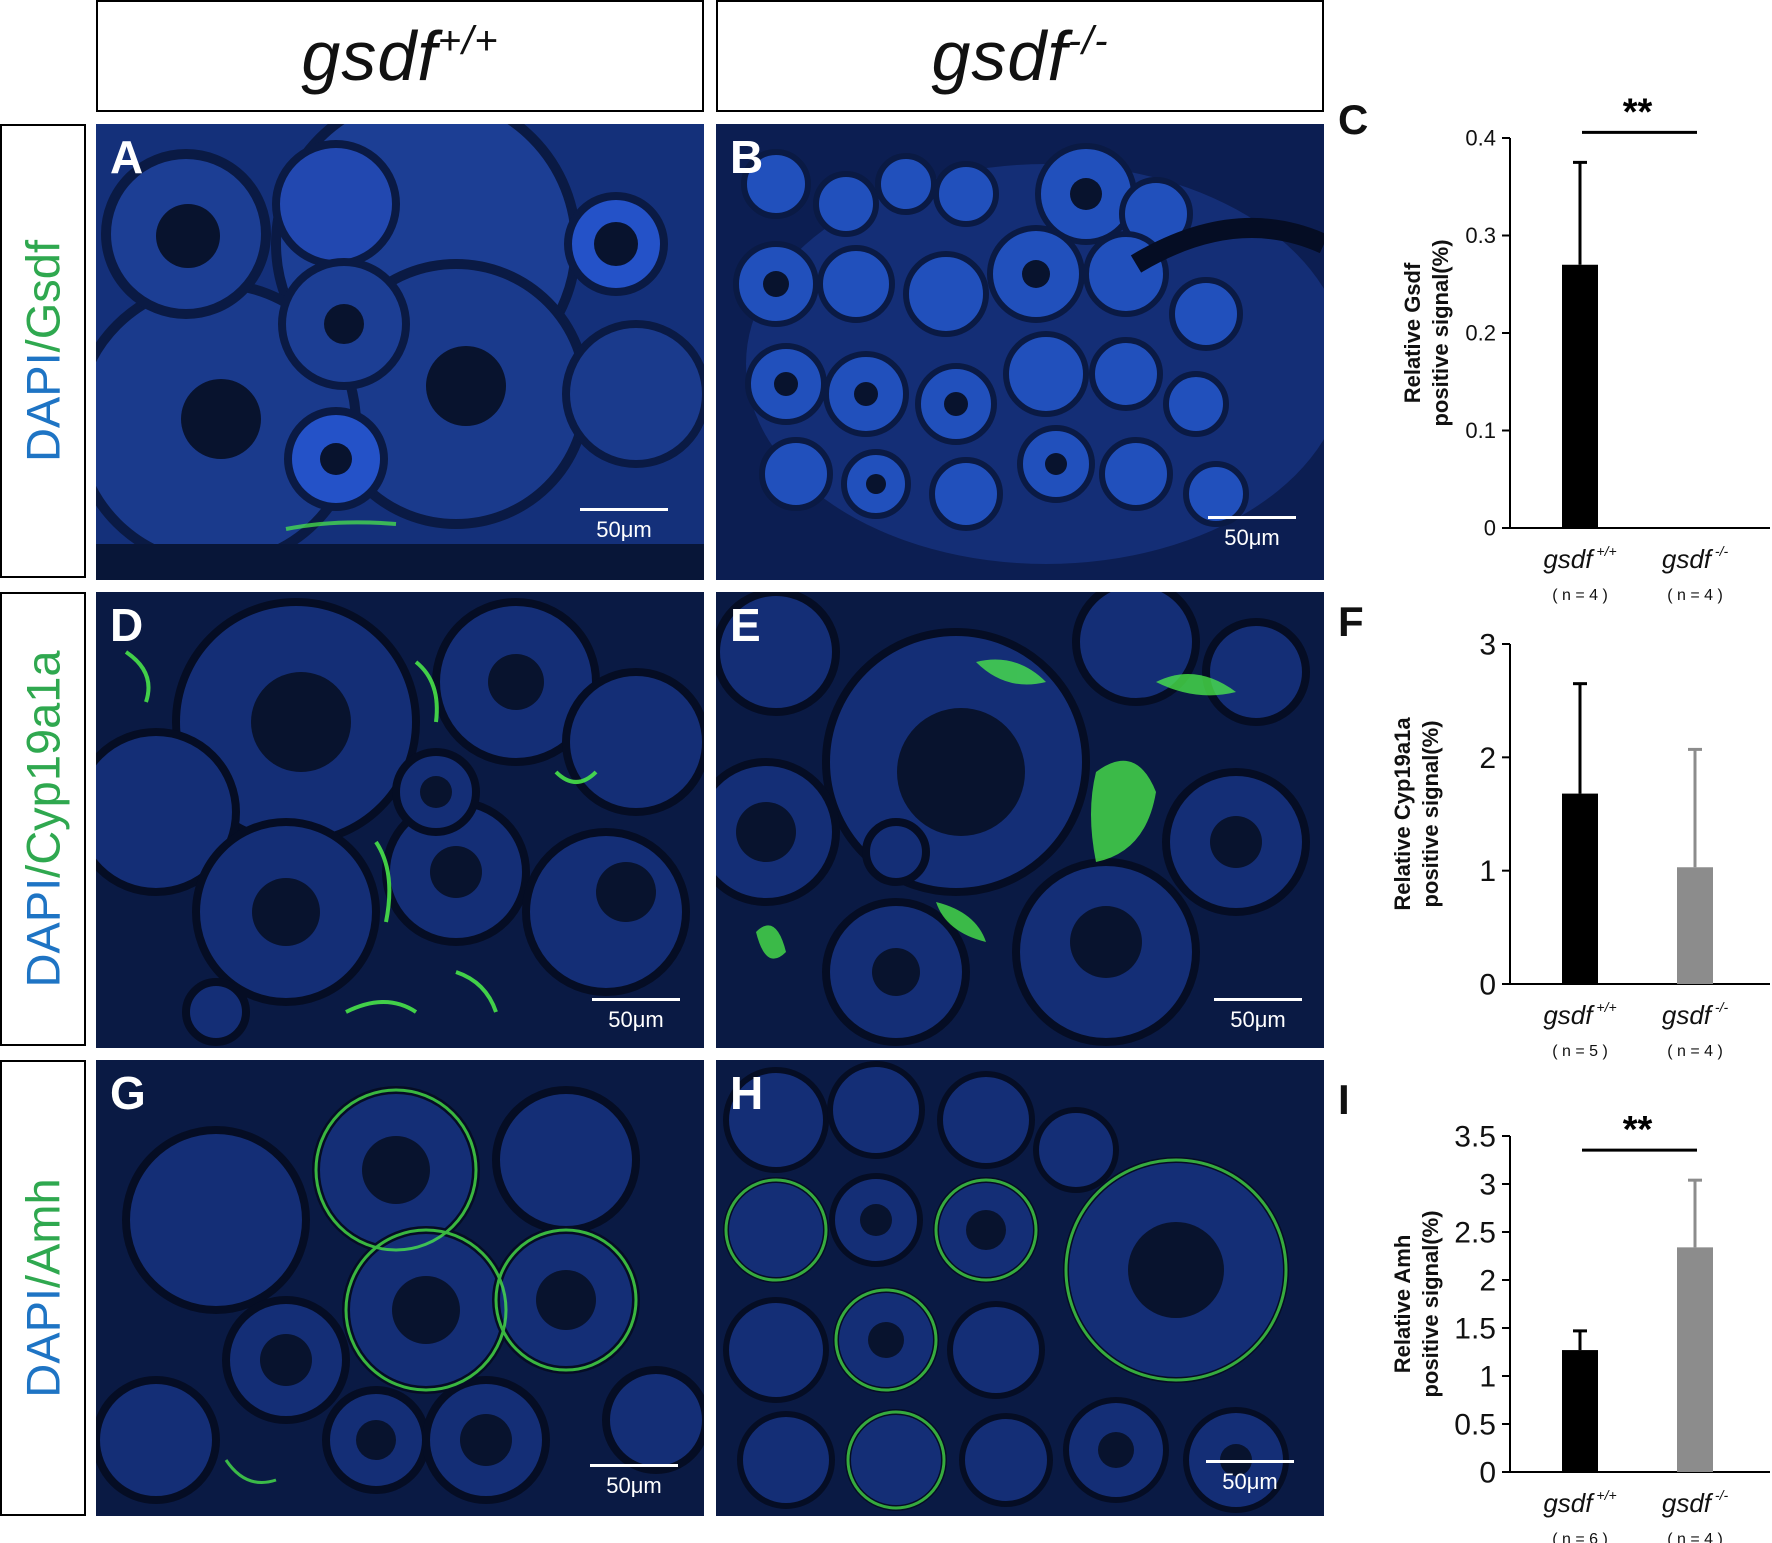 Image resolution: width=1772 pixels, height=1543 pixels. I want to click on y-tick-label: 0.3, so click(1480, 235).